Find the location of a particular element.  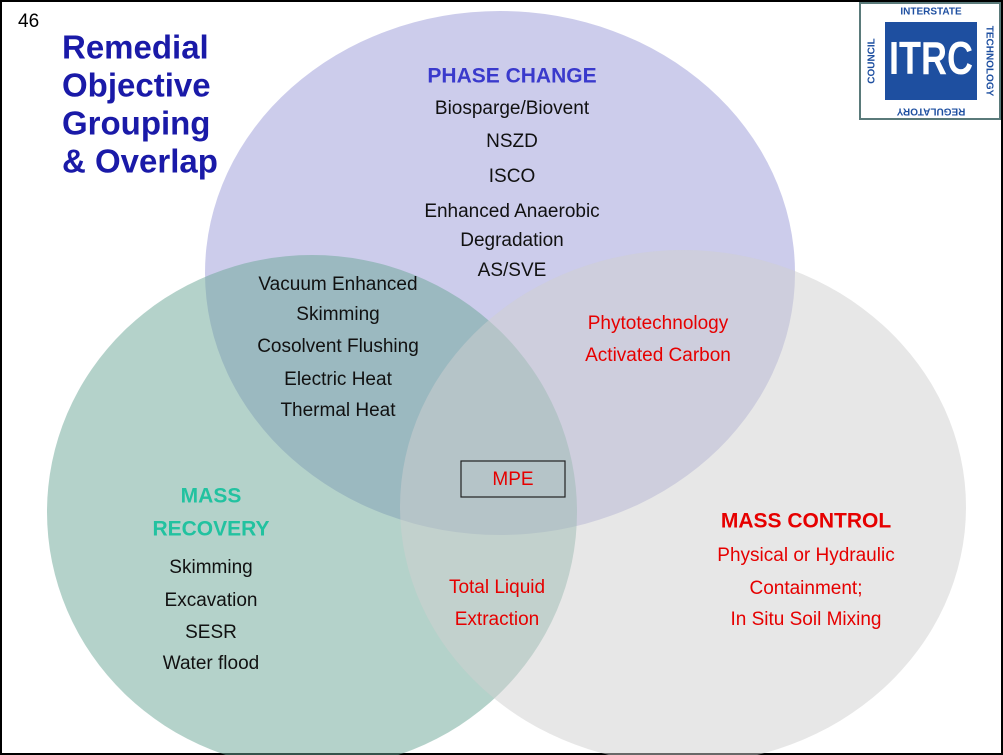

group-item: Enhanced Anaerobic is located at coordinates (511, 211).